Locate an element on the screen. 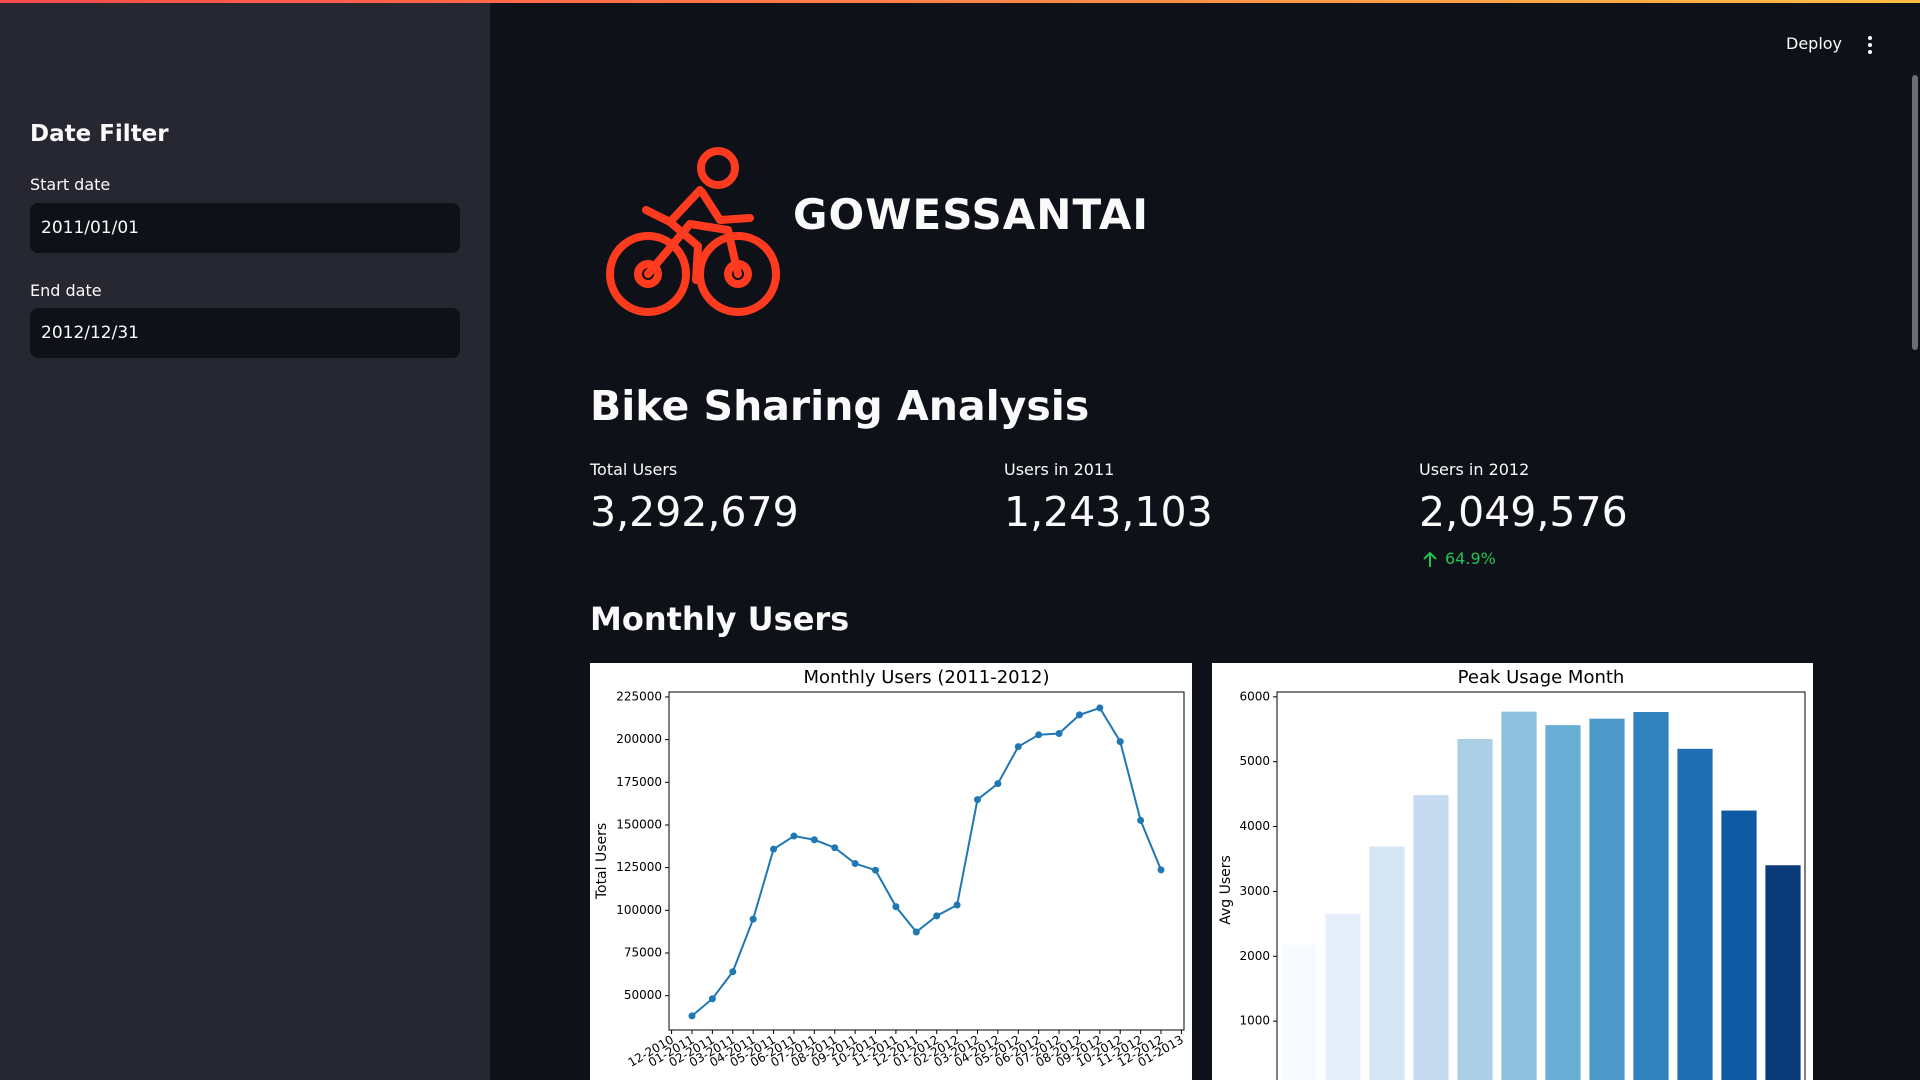 The height and width of the screenshot is (1080, 1920). metric-value: 1,243,103 is located at coordinates (1108, 512).